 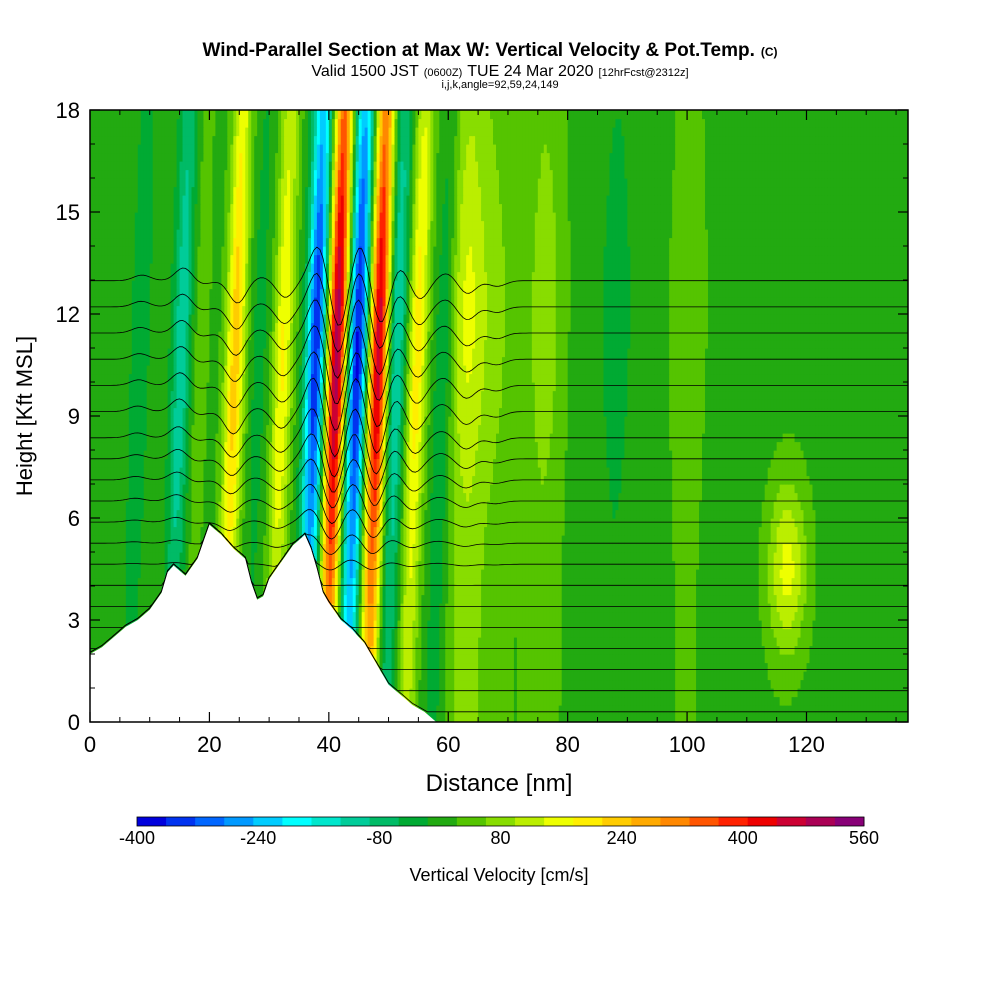 I want to click on indices-line: i,j,k,angle=92,59,24,149, so click(x=499, y=85).